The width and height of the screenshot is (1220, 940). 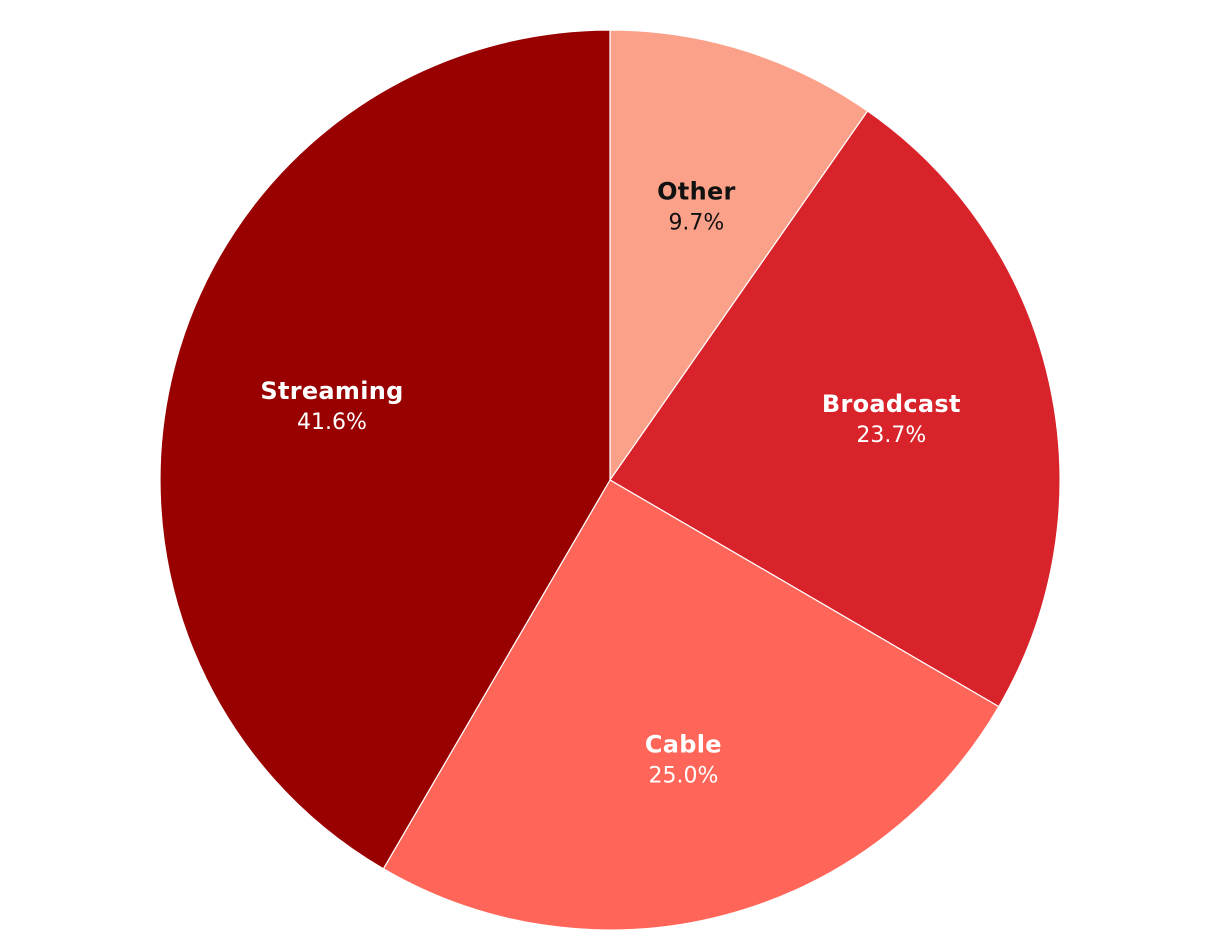 What do you see at coordinates (331, 391) in the screenshot?
I see `slice-label-streaming: Streaming` at bounding box center [331, 391].